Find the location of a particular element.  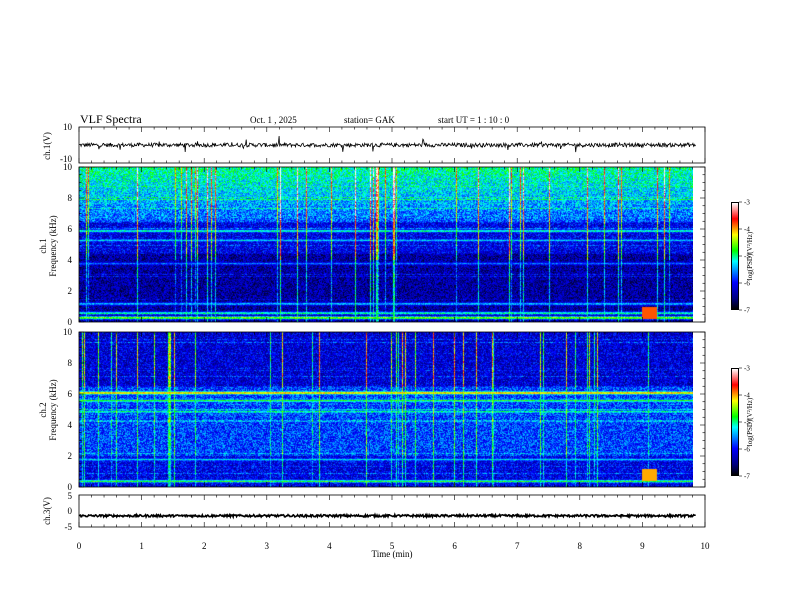

time-tick-label: 5 is located at coordinates (392, 546).